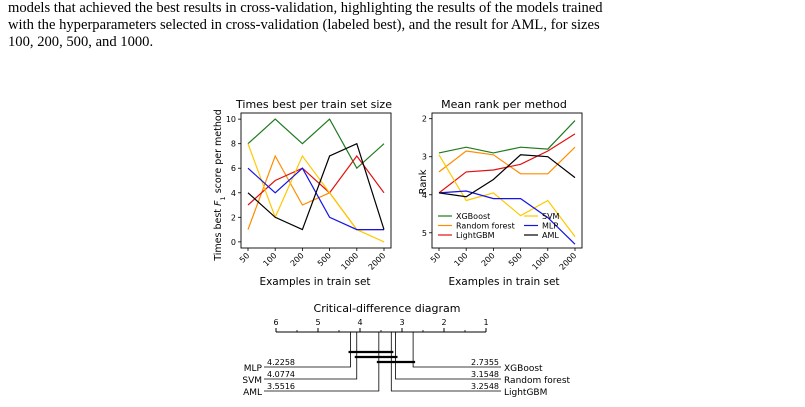  What do you see at coordinates (359, 322) in the screenshot?
I see `cd-tick-label: 4` at bounding box center [359, 322].